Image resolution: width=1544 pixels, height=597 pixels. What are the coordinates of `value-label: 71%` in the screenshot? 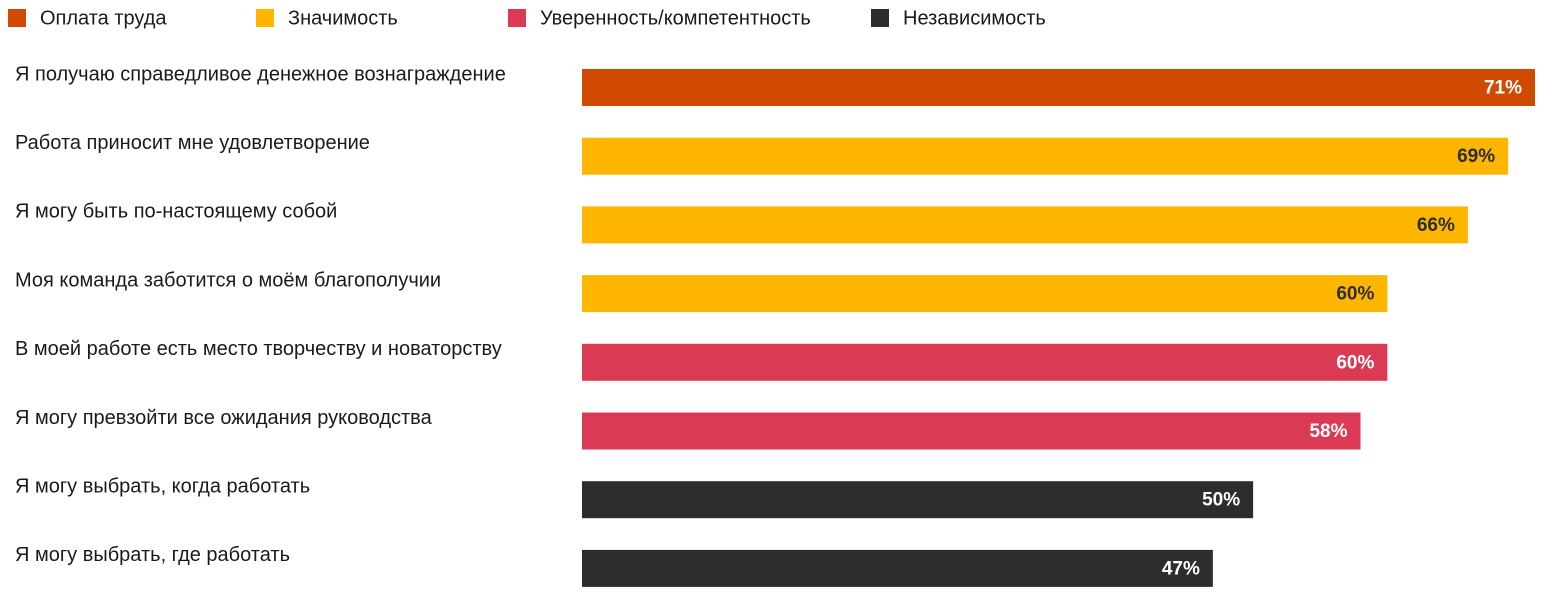 It's located at (1503, 88).